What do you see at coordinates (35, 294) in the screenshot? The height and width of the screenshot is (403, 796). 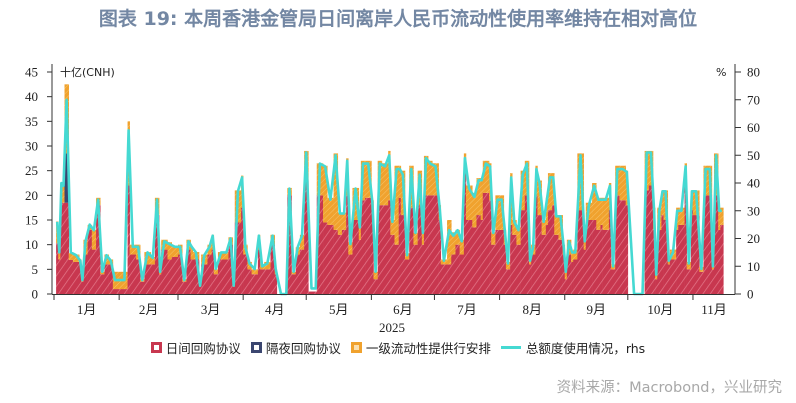 I see `left-tick-label: 0` at bounding box center [35, 294].